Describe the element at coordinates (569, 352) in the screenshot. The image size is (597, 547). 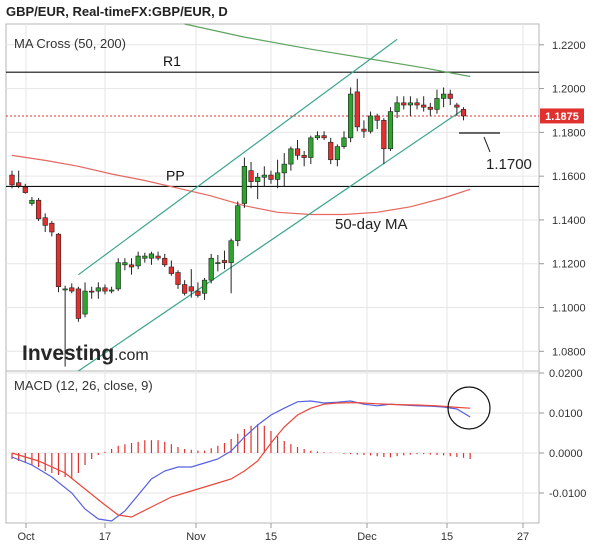
I see `price-tick-label: 1.0800` at that location.